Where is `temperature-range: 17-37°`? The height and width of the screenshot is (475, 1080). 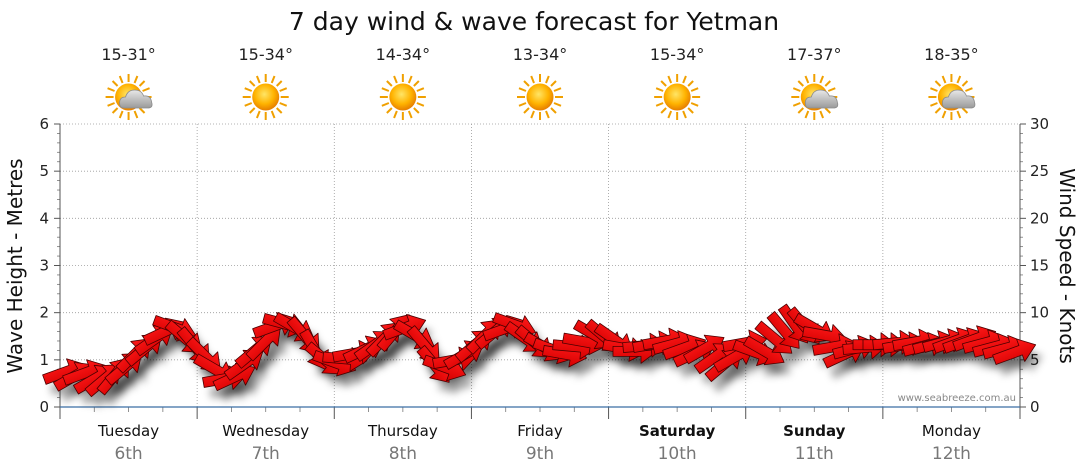
temperature-range: 17-37° is located at coordinates (814, 54).